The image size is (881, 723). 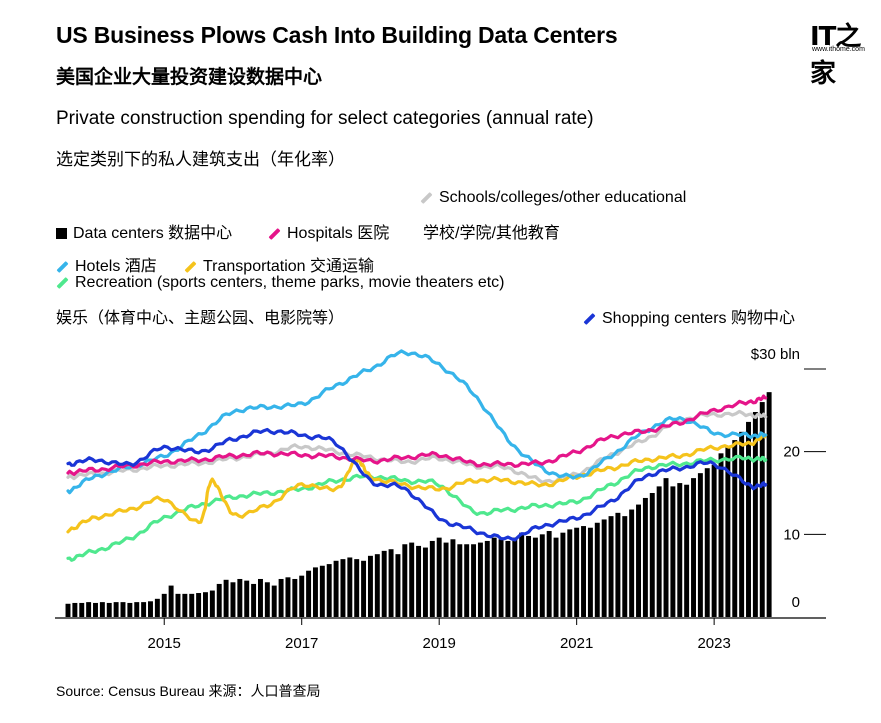 I want to click on legend-label-schools: Schools/colleges/other educational, so click(x=563, y=197).